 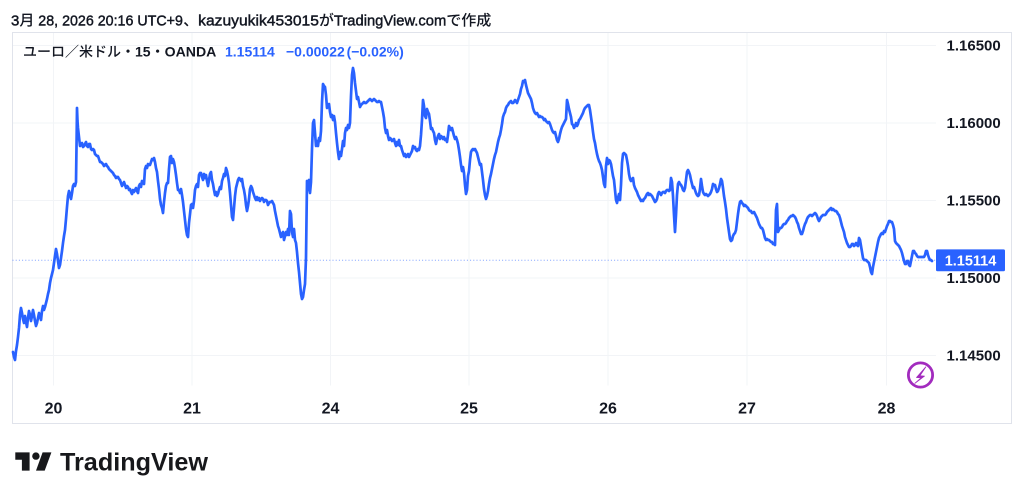 What do you see at coordinates (191, 52) in the screenshot?
I see `svg-text: OANDA` at bounding box center [191, 52].